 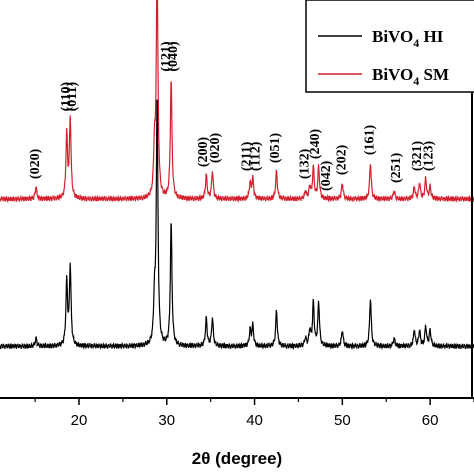 I want to click on legend: BiVO4 HI BiVO4 SM, so click(x=389, y=46).